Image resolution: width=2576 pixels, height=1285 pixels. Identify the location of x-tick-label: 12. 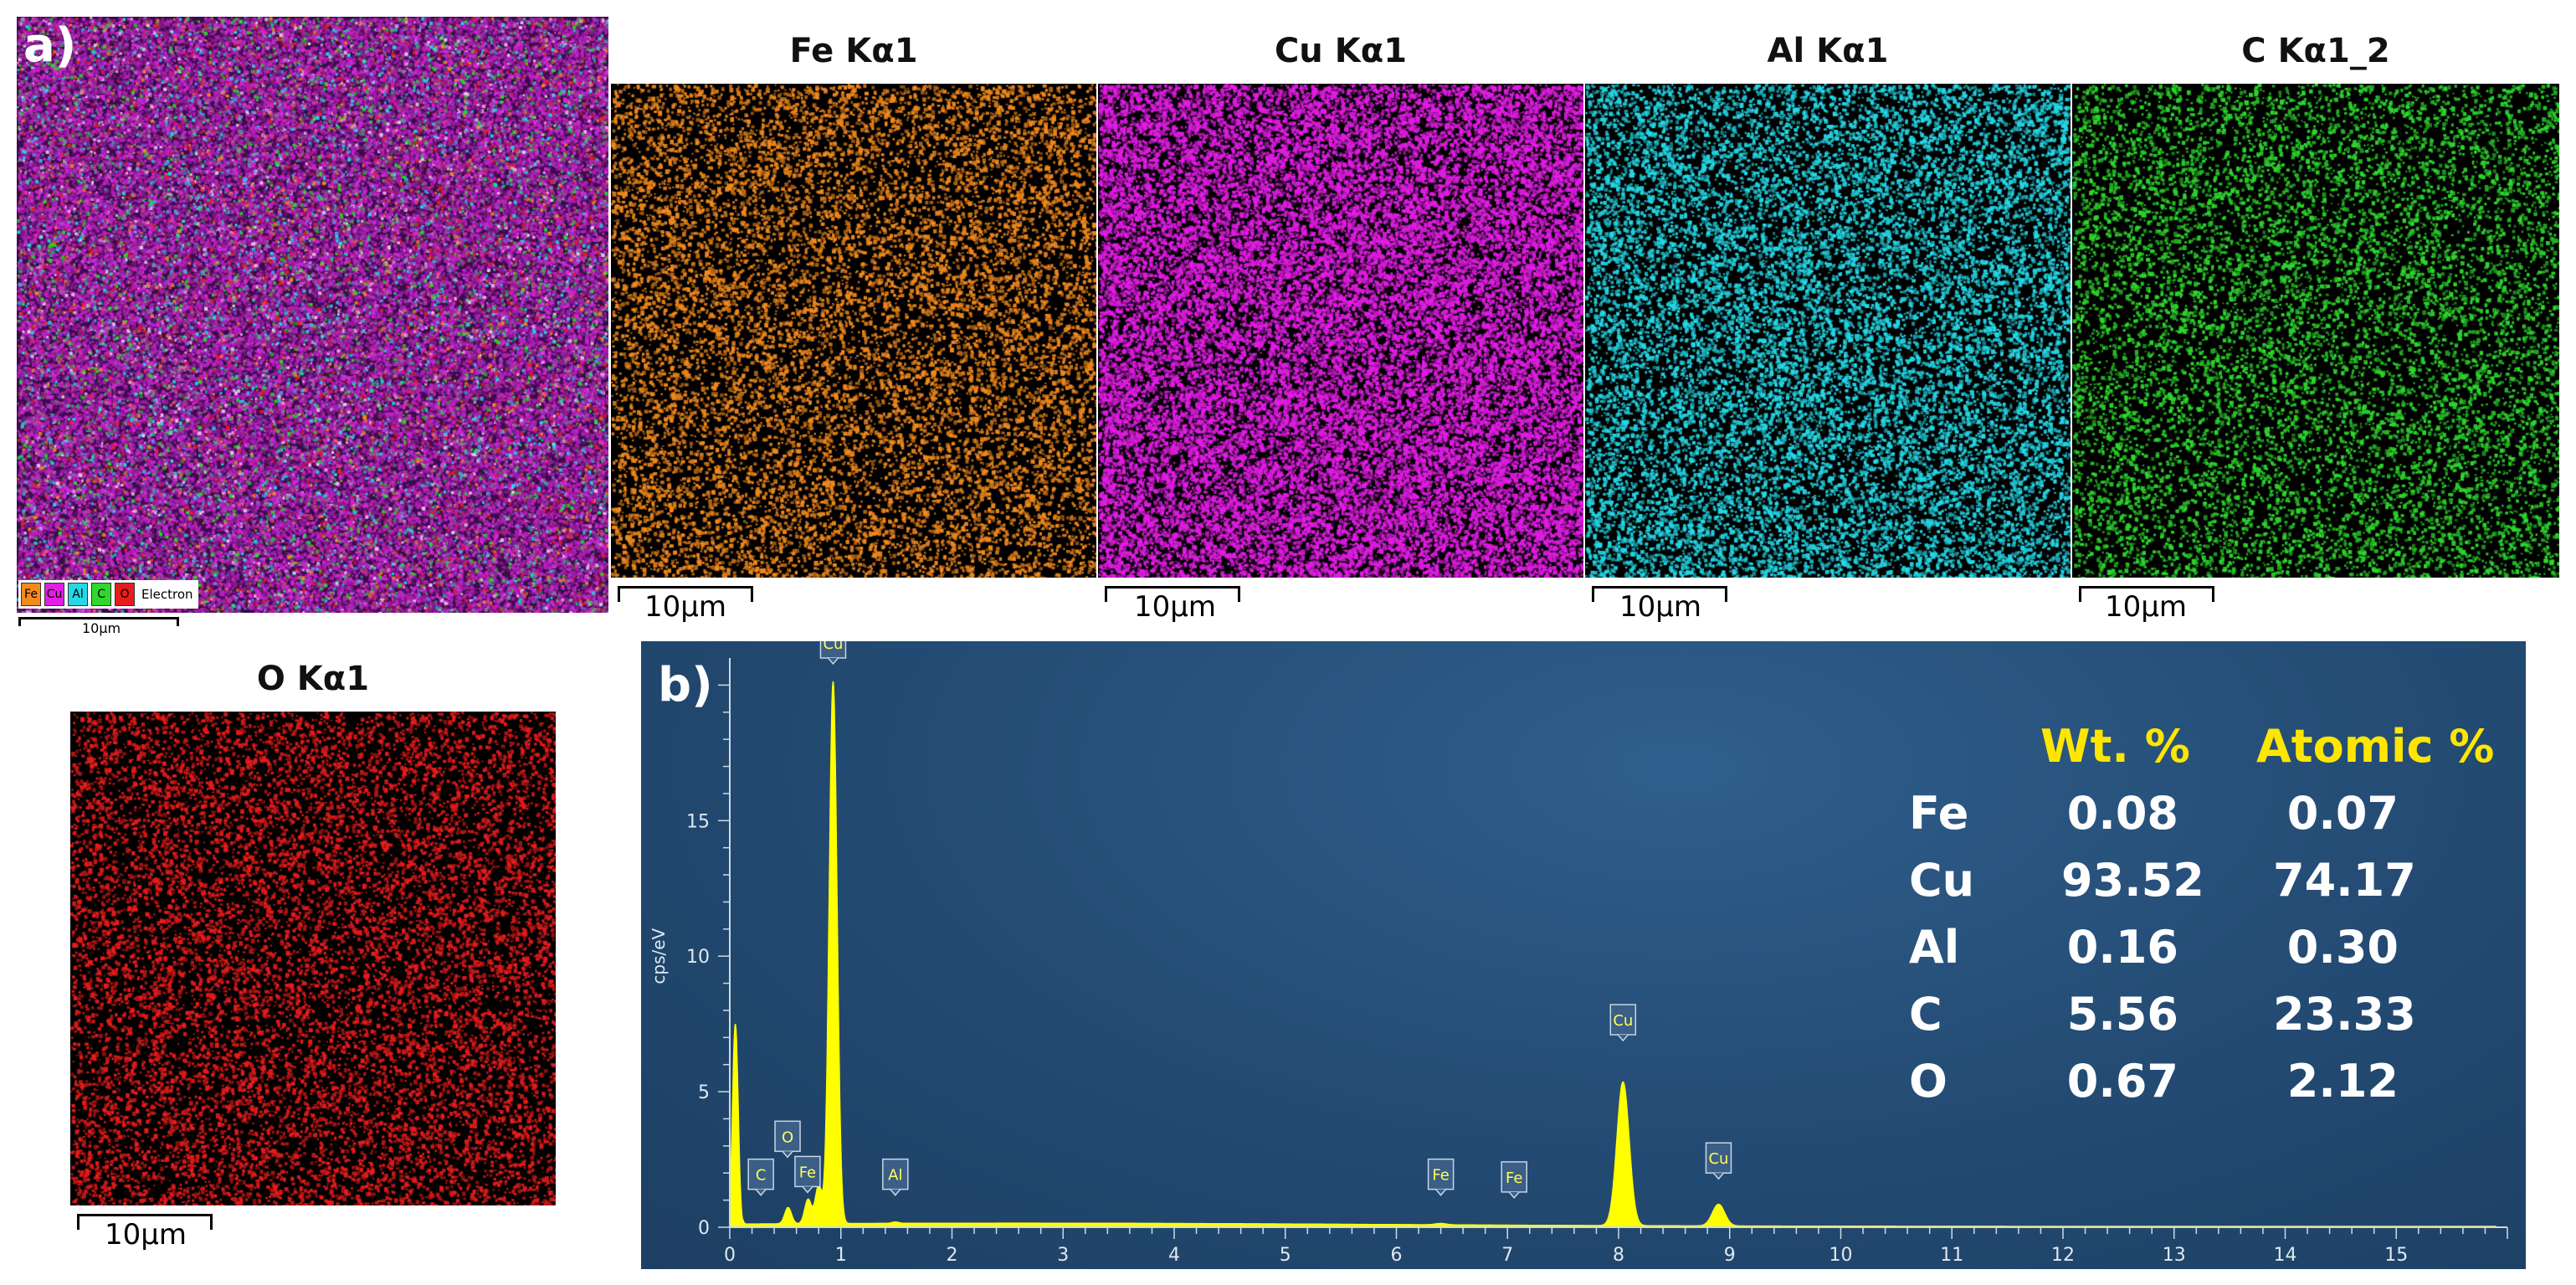
(2063, 1255).